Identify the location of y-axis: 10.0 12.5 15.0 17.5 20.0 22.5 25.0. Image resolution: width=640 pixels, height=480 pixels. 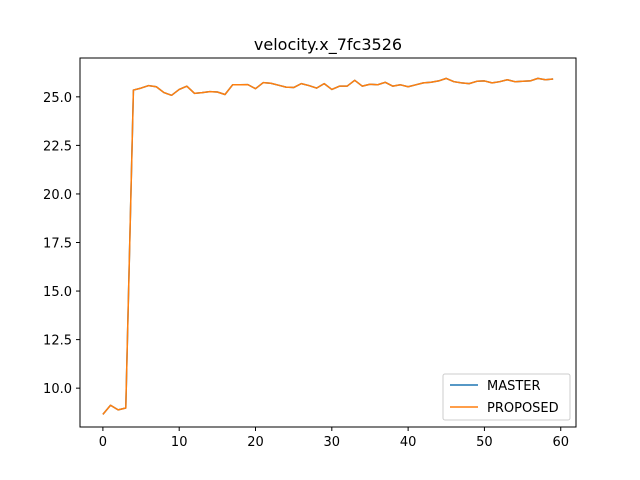
(61, 244).